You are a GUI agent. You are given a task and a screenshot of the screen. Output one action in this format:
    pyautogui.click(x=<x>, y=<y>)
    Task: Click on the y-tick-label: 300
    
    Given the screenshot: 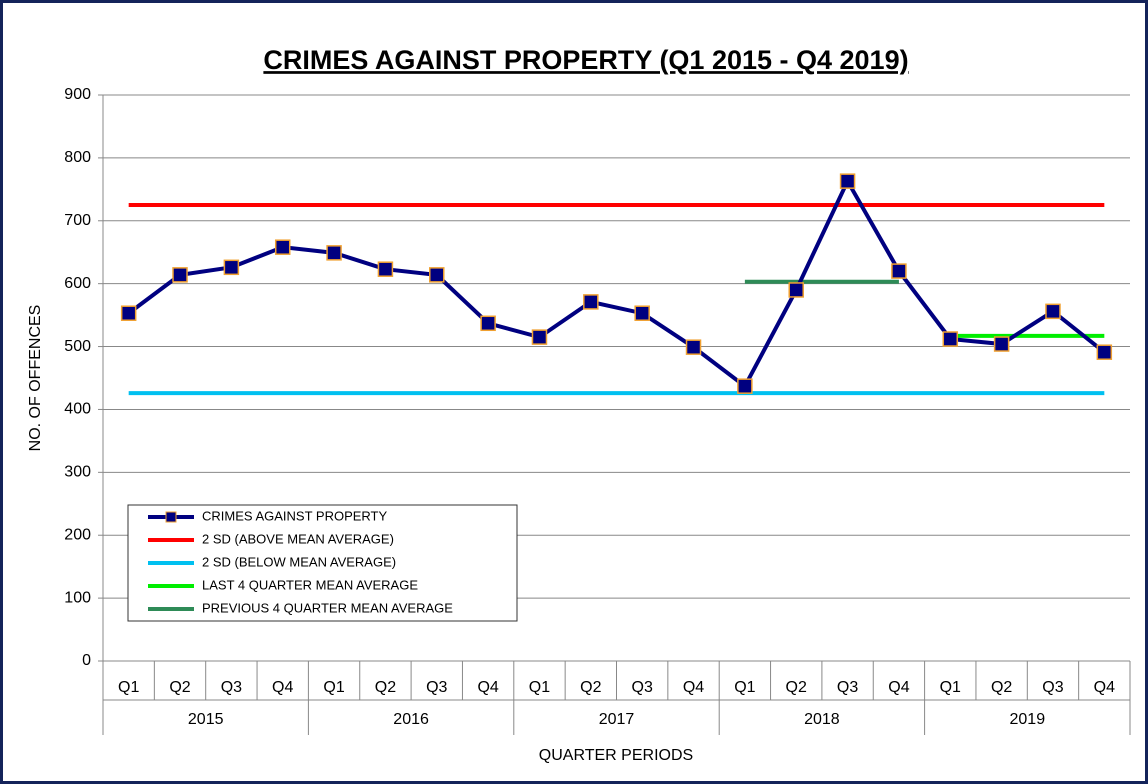 What is the action you would take?
    pyautogui.click(x=77, y=472)
    